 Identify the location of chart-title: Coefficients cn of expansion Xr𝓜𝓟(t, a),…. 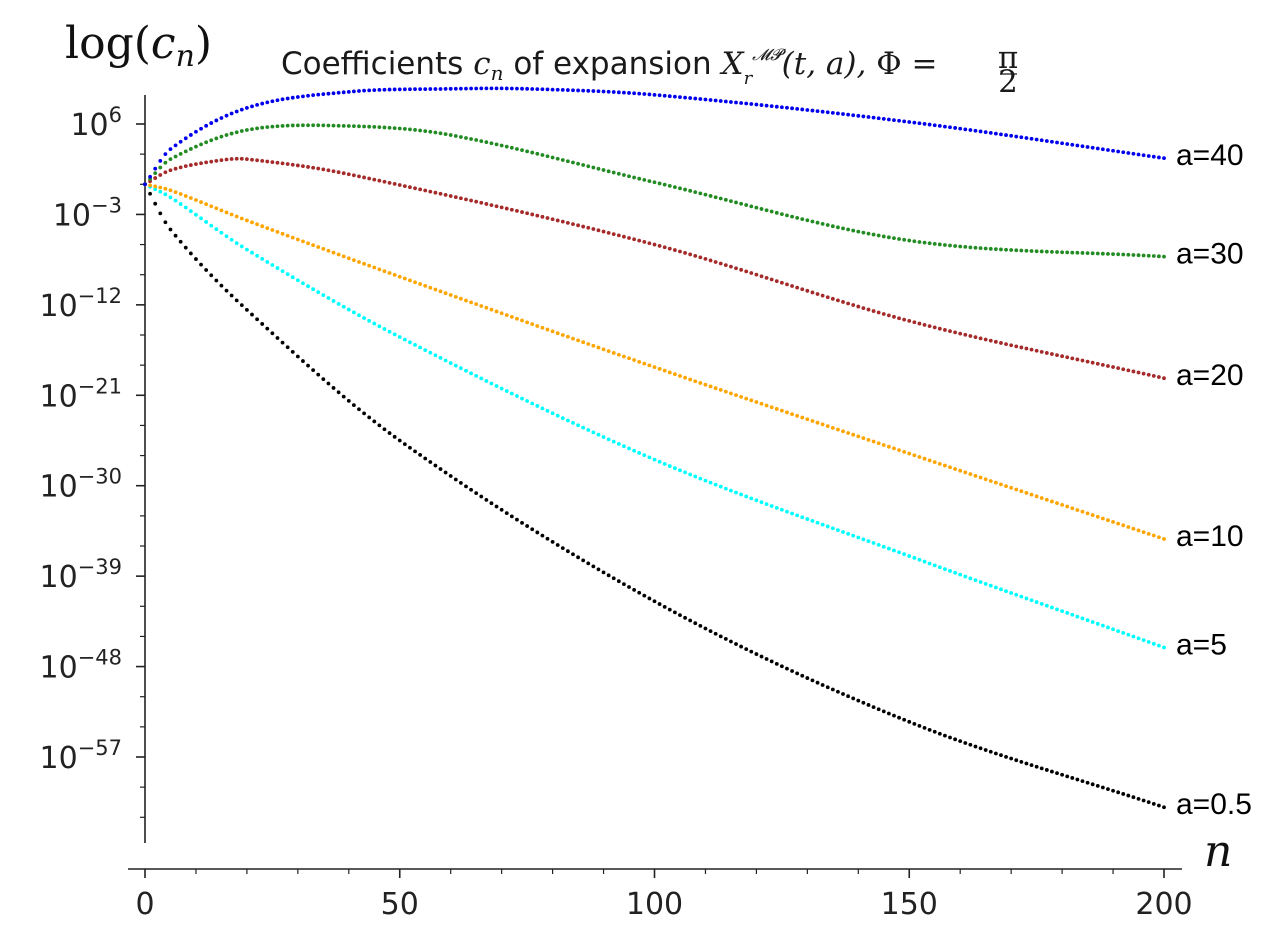
(609, 67).